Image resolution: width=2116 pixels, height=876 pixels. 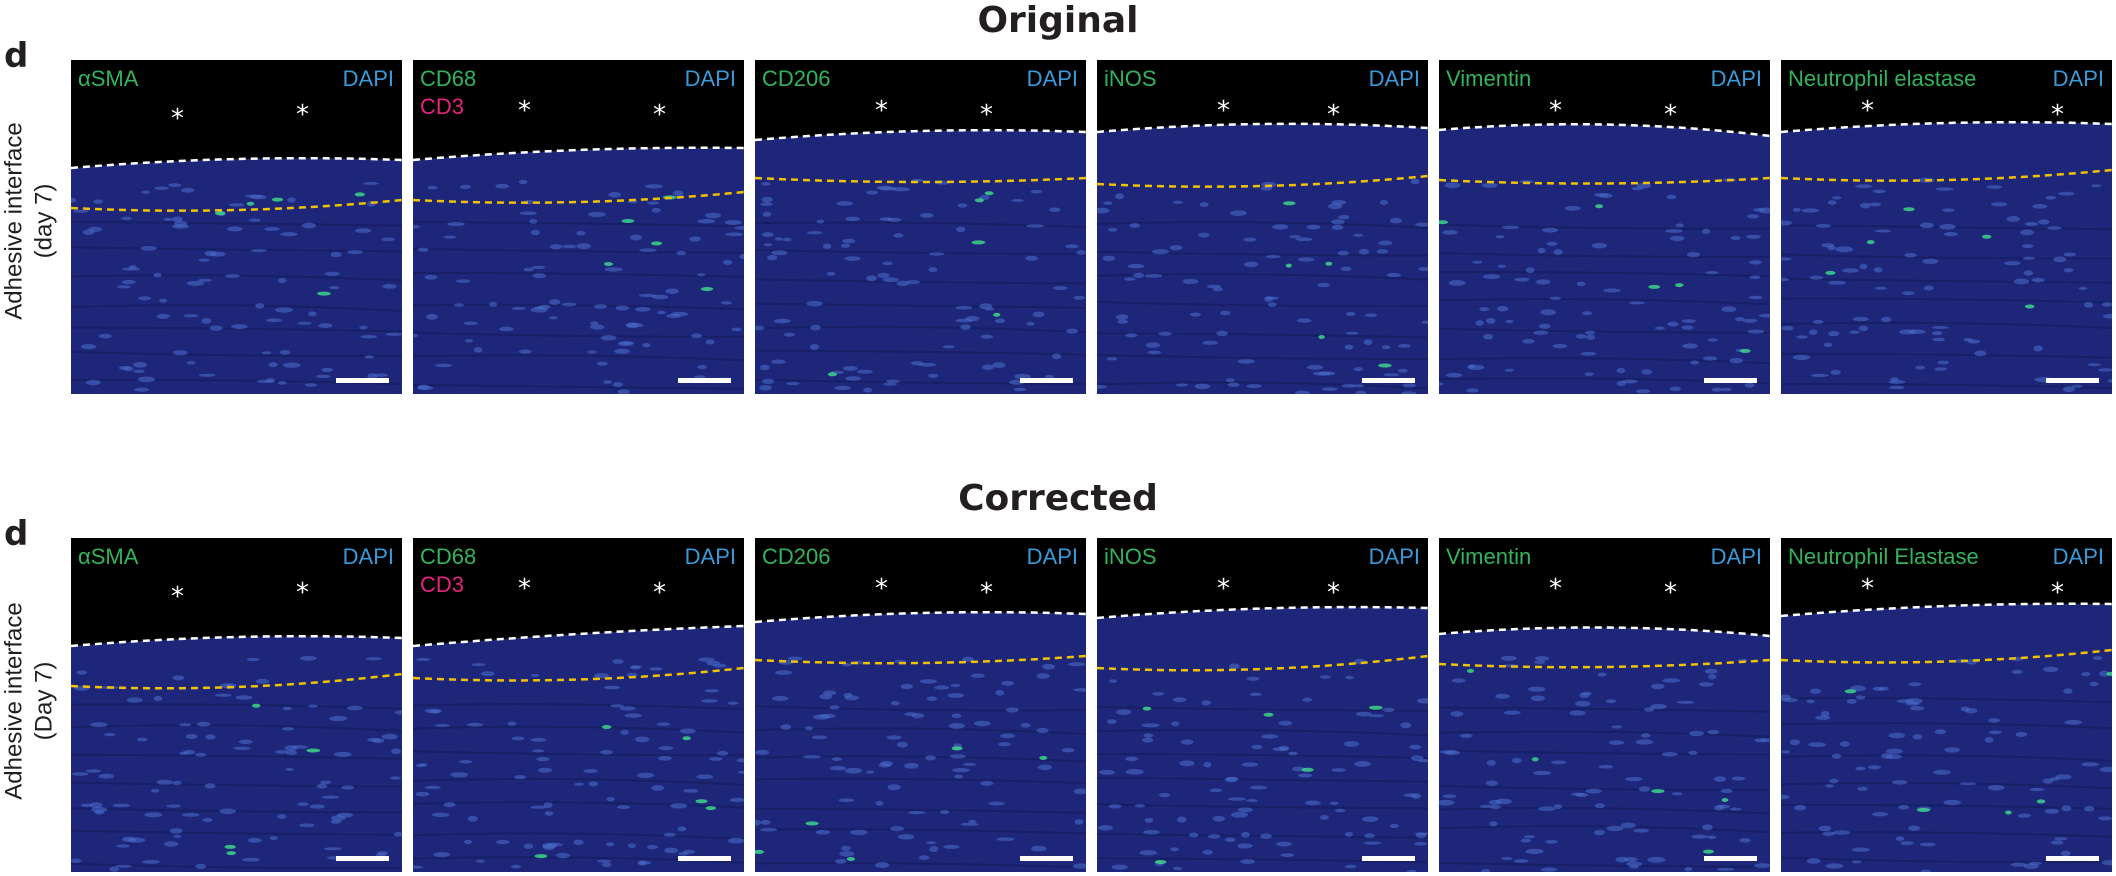 I want to click on ylabel-line-2: (day 7), so click(x=45, y=221).